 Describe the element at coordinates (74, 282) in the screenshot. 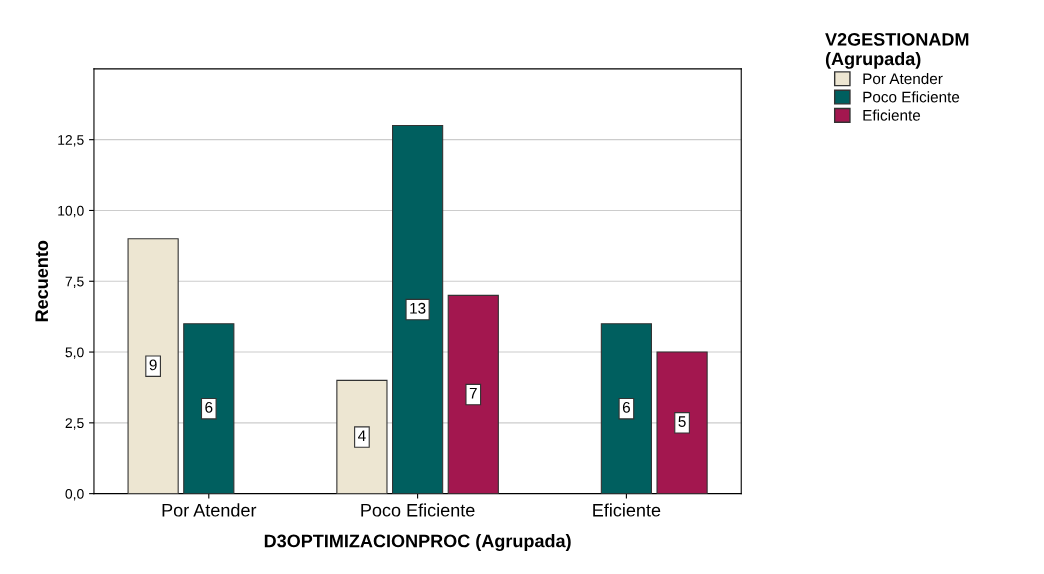

I see `y-tick-label: 7,5` at that location.